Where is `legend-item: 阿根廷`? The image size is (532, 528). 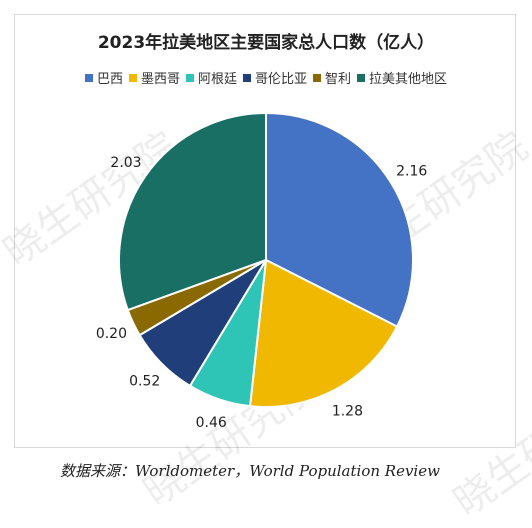 legend-item: 阿根廷 is located at coordinates (211, 77).